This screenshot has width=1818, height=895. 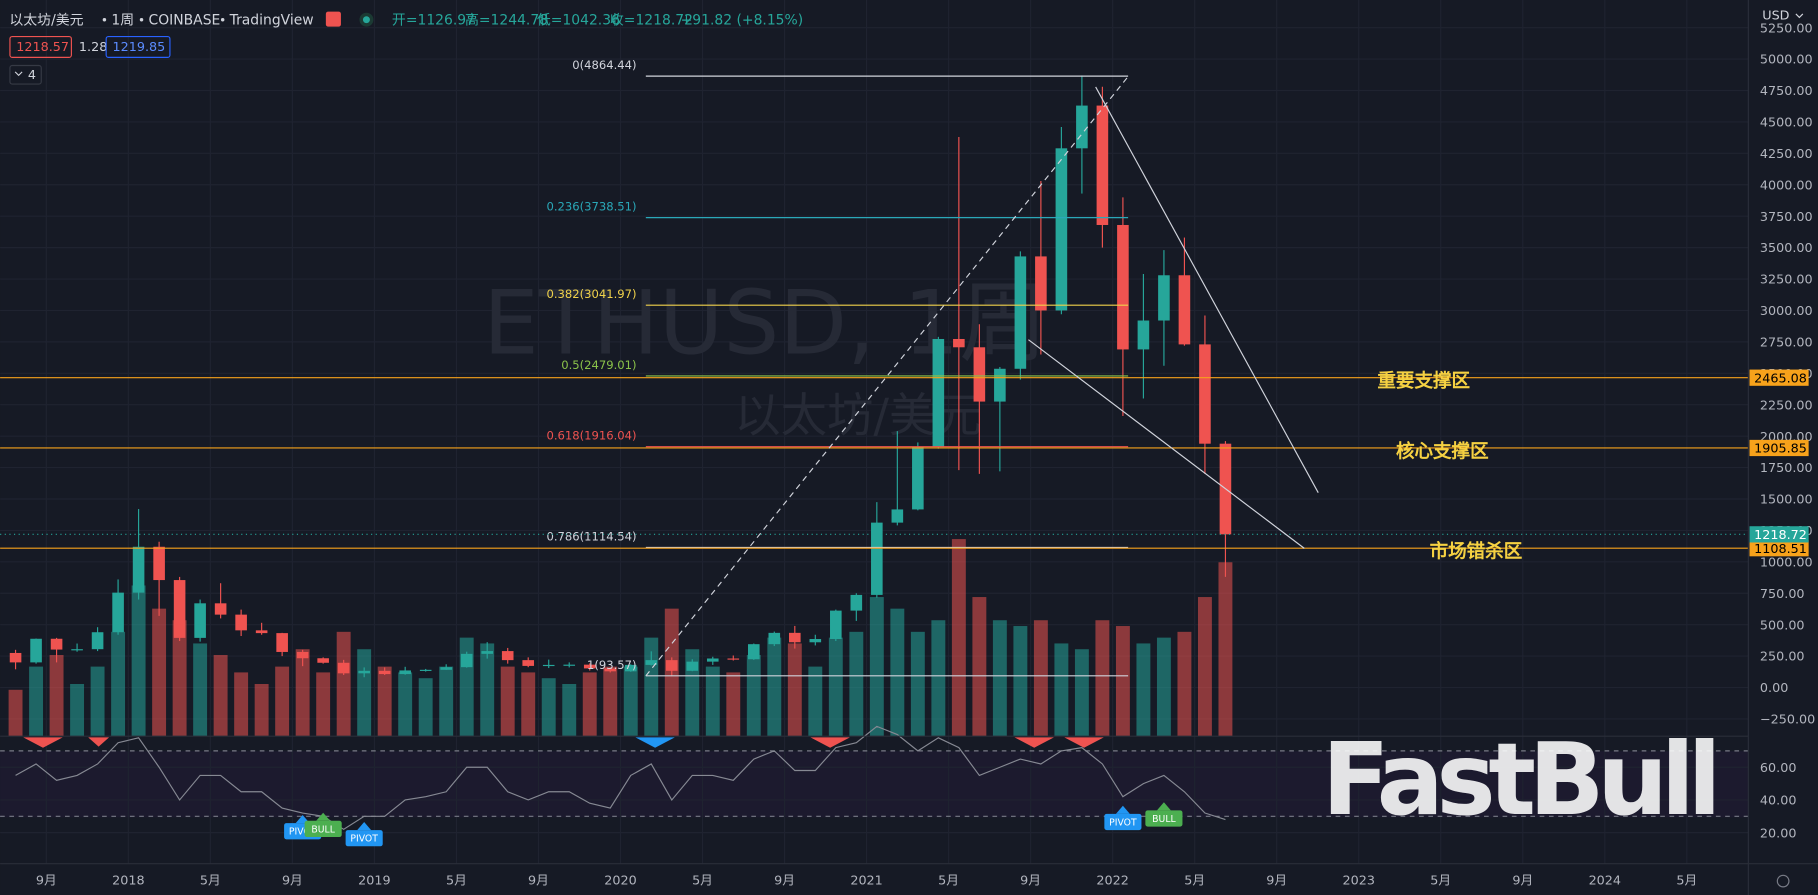 What do you see at coordinates (1786, 468) in the screenshot?
I see `y-tick-label: 1750.00` at bounding box center [1786, 468].